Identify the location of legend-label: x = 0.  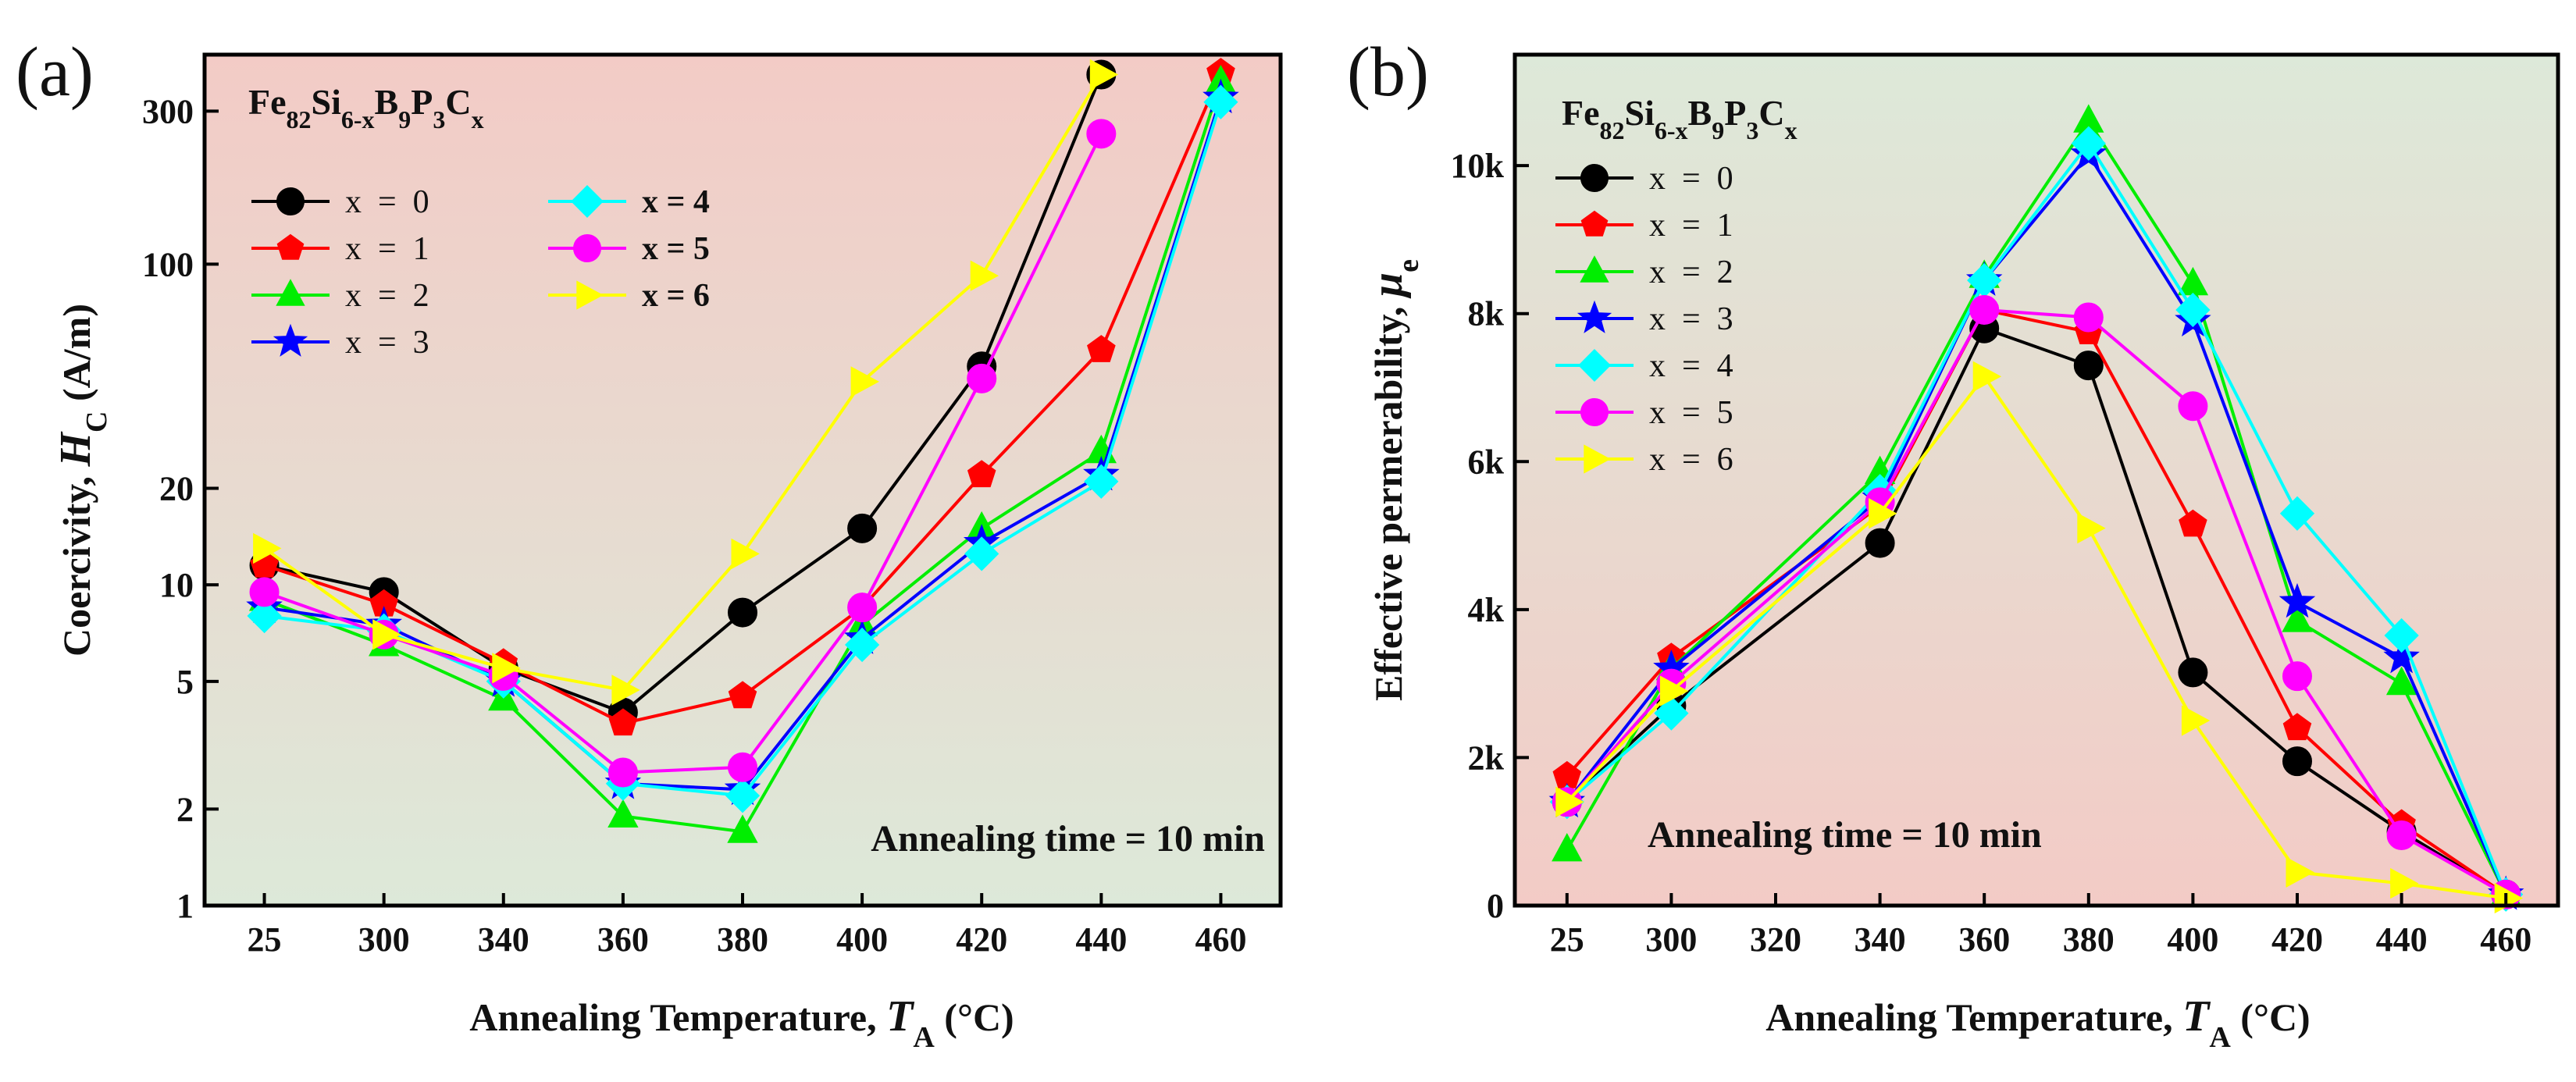
(387, 202).